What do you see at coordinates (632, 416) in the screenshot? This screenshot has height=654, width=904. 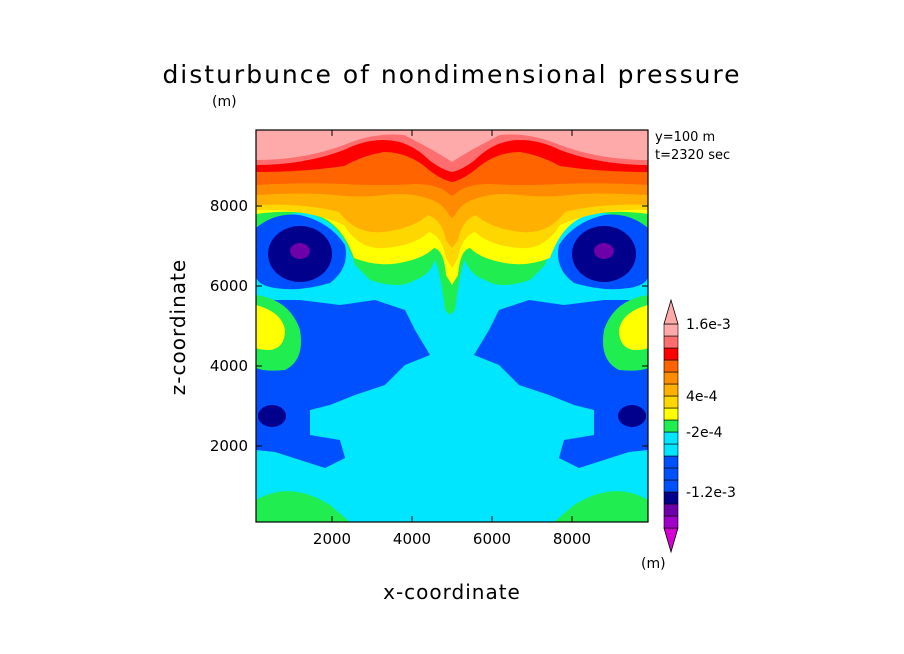 I see `contour-region-darkblue-lower-right` at bounding box center [632, 416].